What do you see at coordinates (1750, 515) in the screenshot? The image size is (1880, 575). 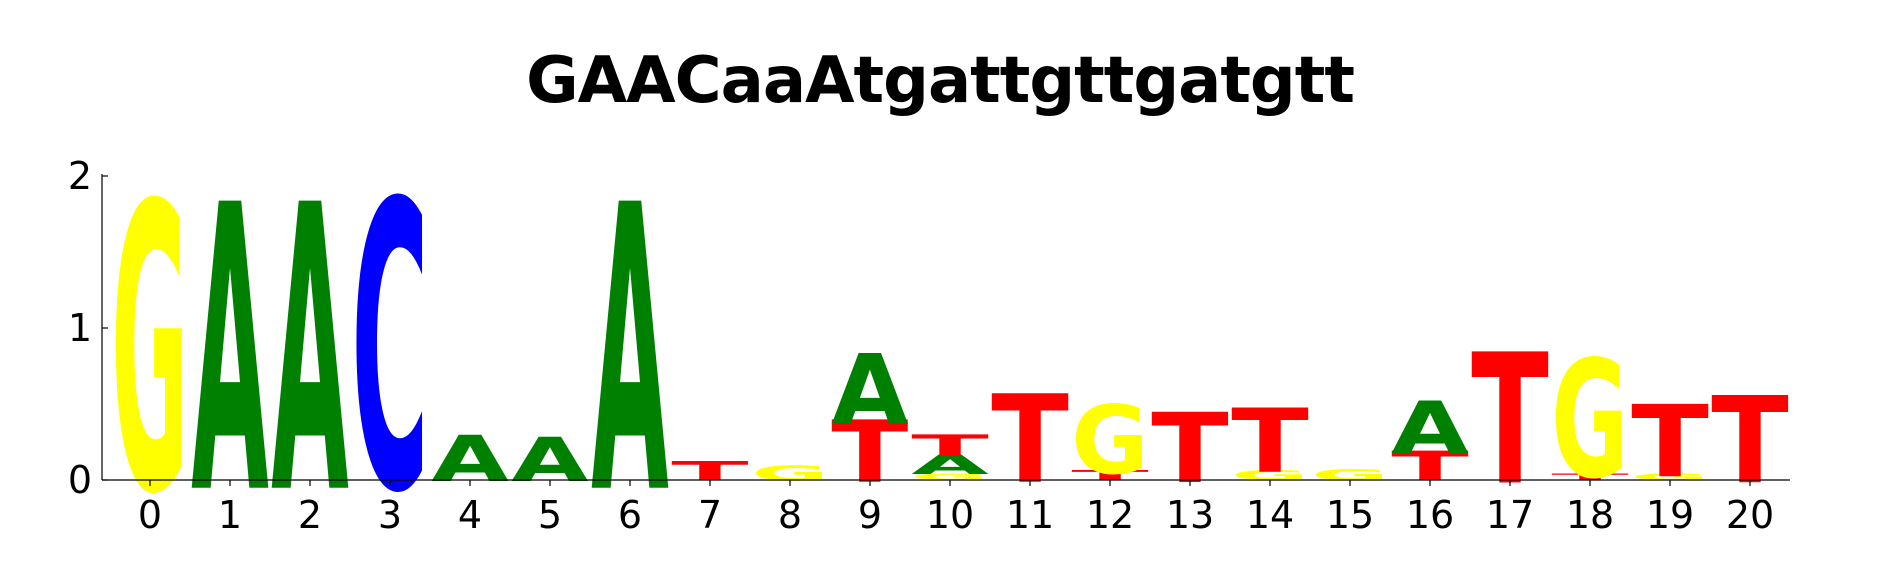 I see `x-tick-label: 20` at bounding box center [1750, 515].